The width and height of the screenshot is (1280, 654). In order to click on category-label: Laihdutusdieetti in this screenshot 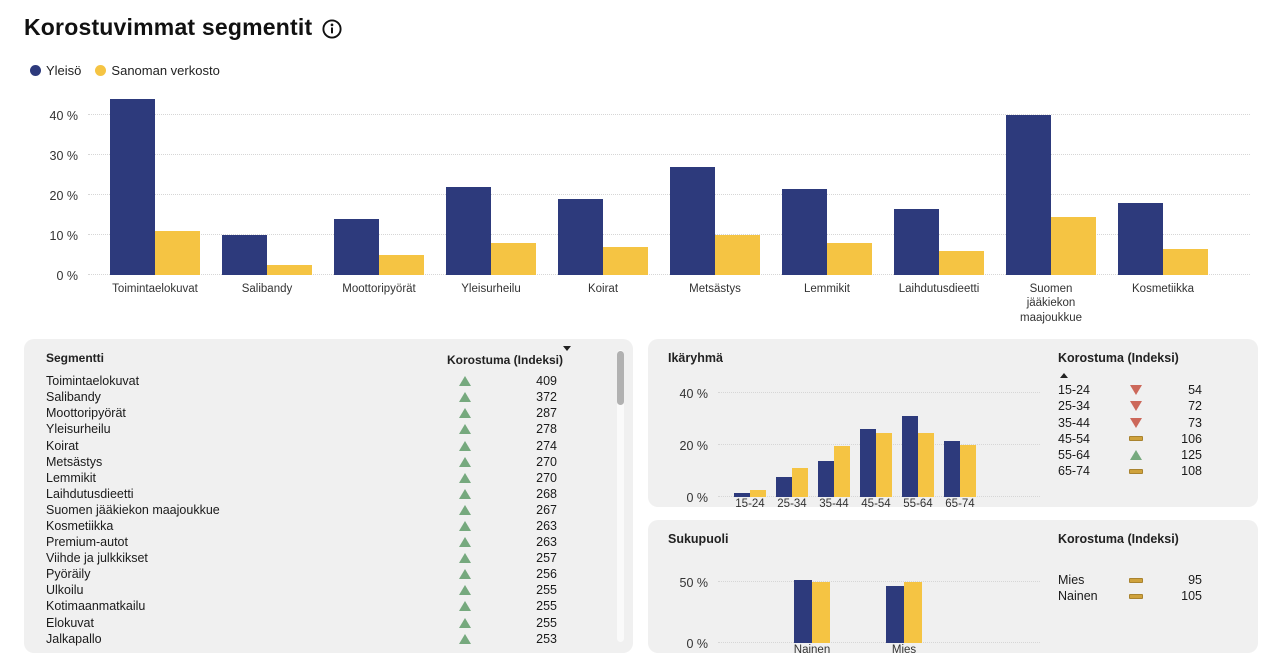, I will do `click(939, 289)`.